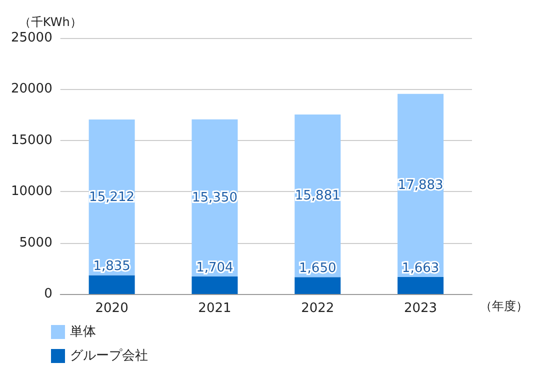  I want to click on x-tick-label: 2022, so click(317, 308).